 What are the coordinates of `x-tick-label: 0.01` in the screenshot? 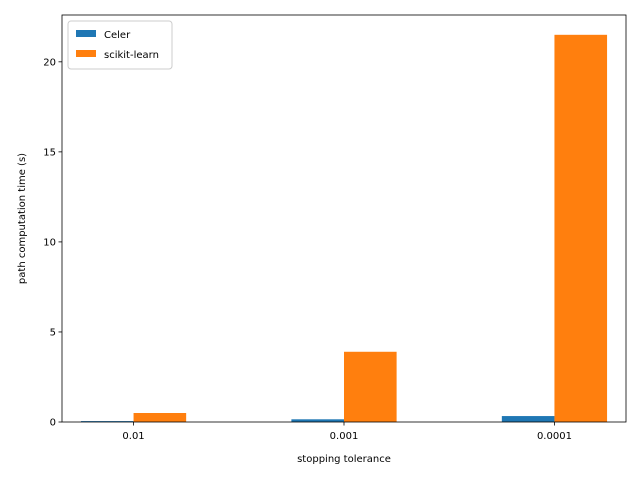 It's located at (133, 436).